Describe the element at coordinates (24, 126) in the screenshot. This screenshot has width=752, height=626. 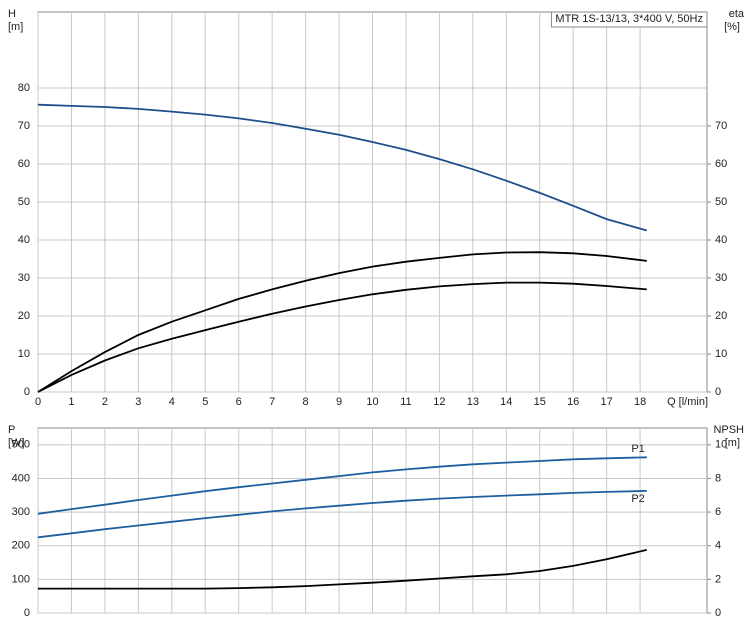
I see `y-tick-label: 70` at that location.